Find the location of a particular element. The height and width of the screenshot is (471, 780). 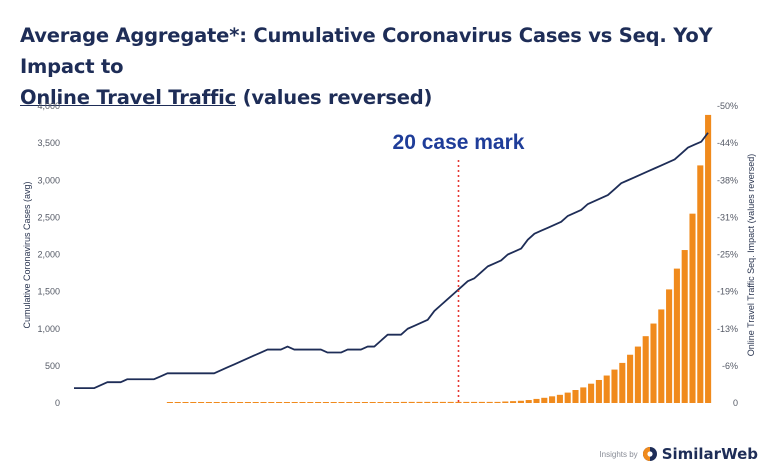

left-tick-label: 0 is located at coordinates (57, 403).